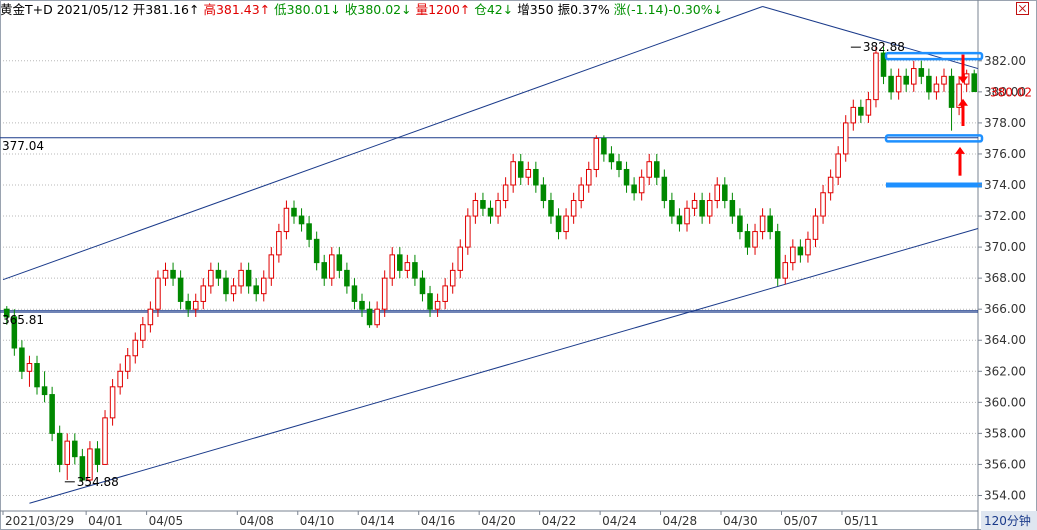 Image resolution: width=1037 pixels, height=530 pixels. What do you see at coordinates (378, 9) in the screenshot?
I see `close-price: 收380.02↓` at bounding box center [378, 9].